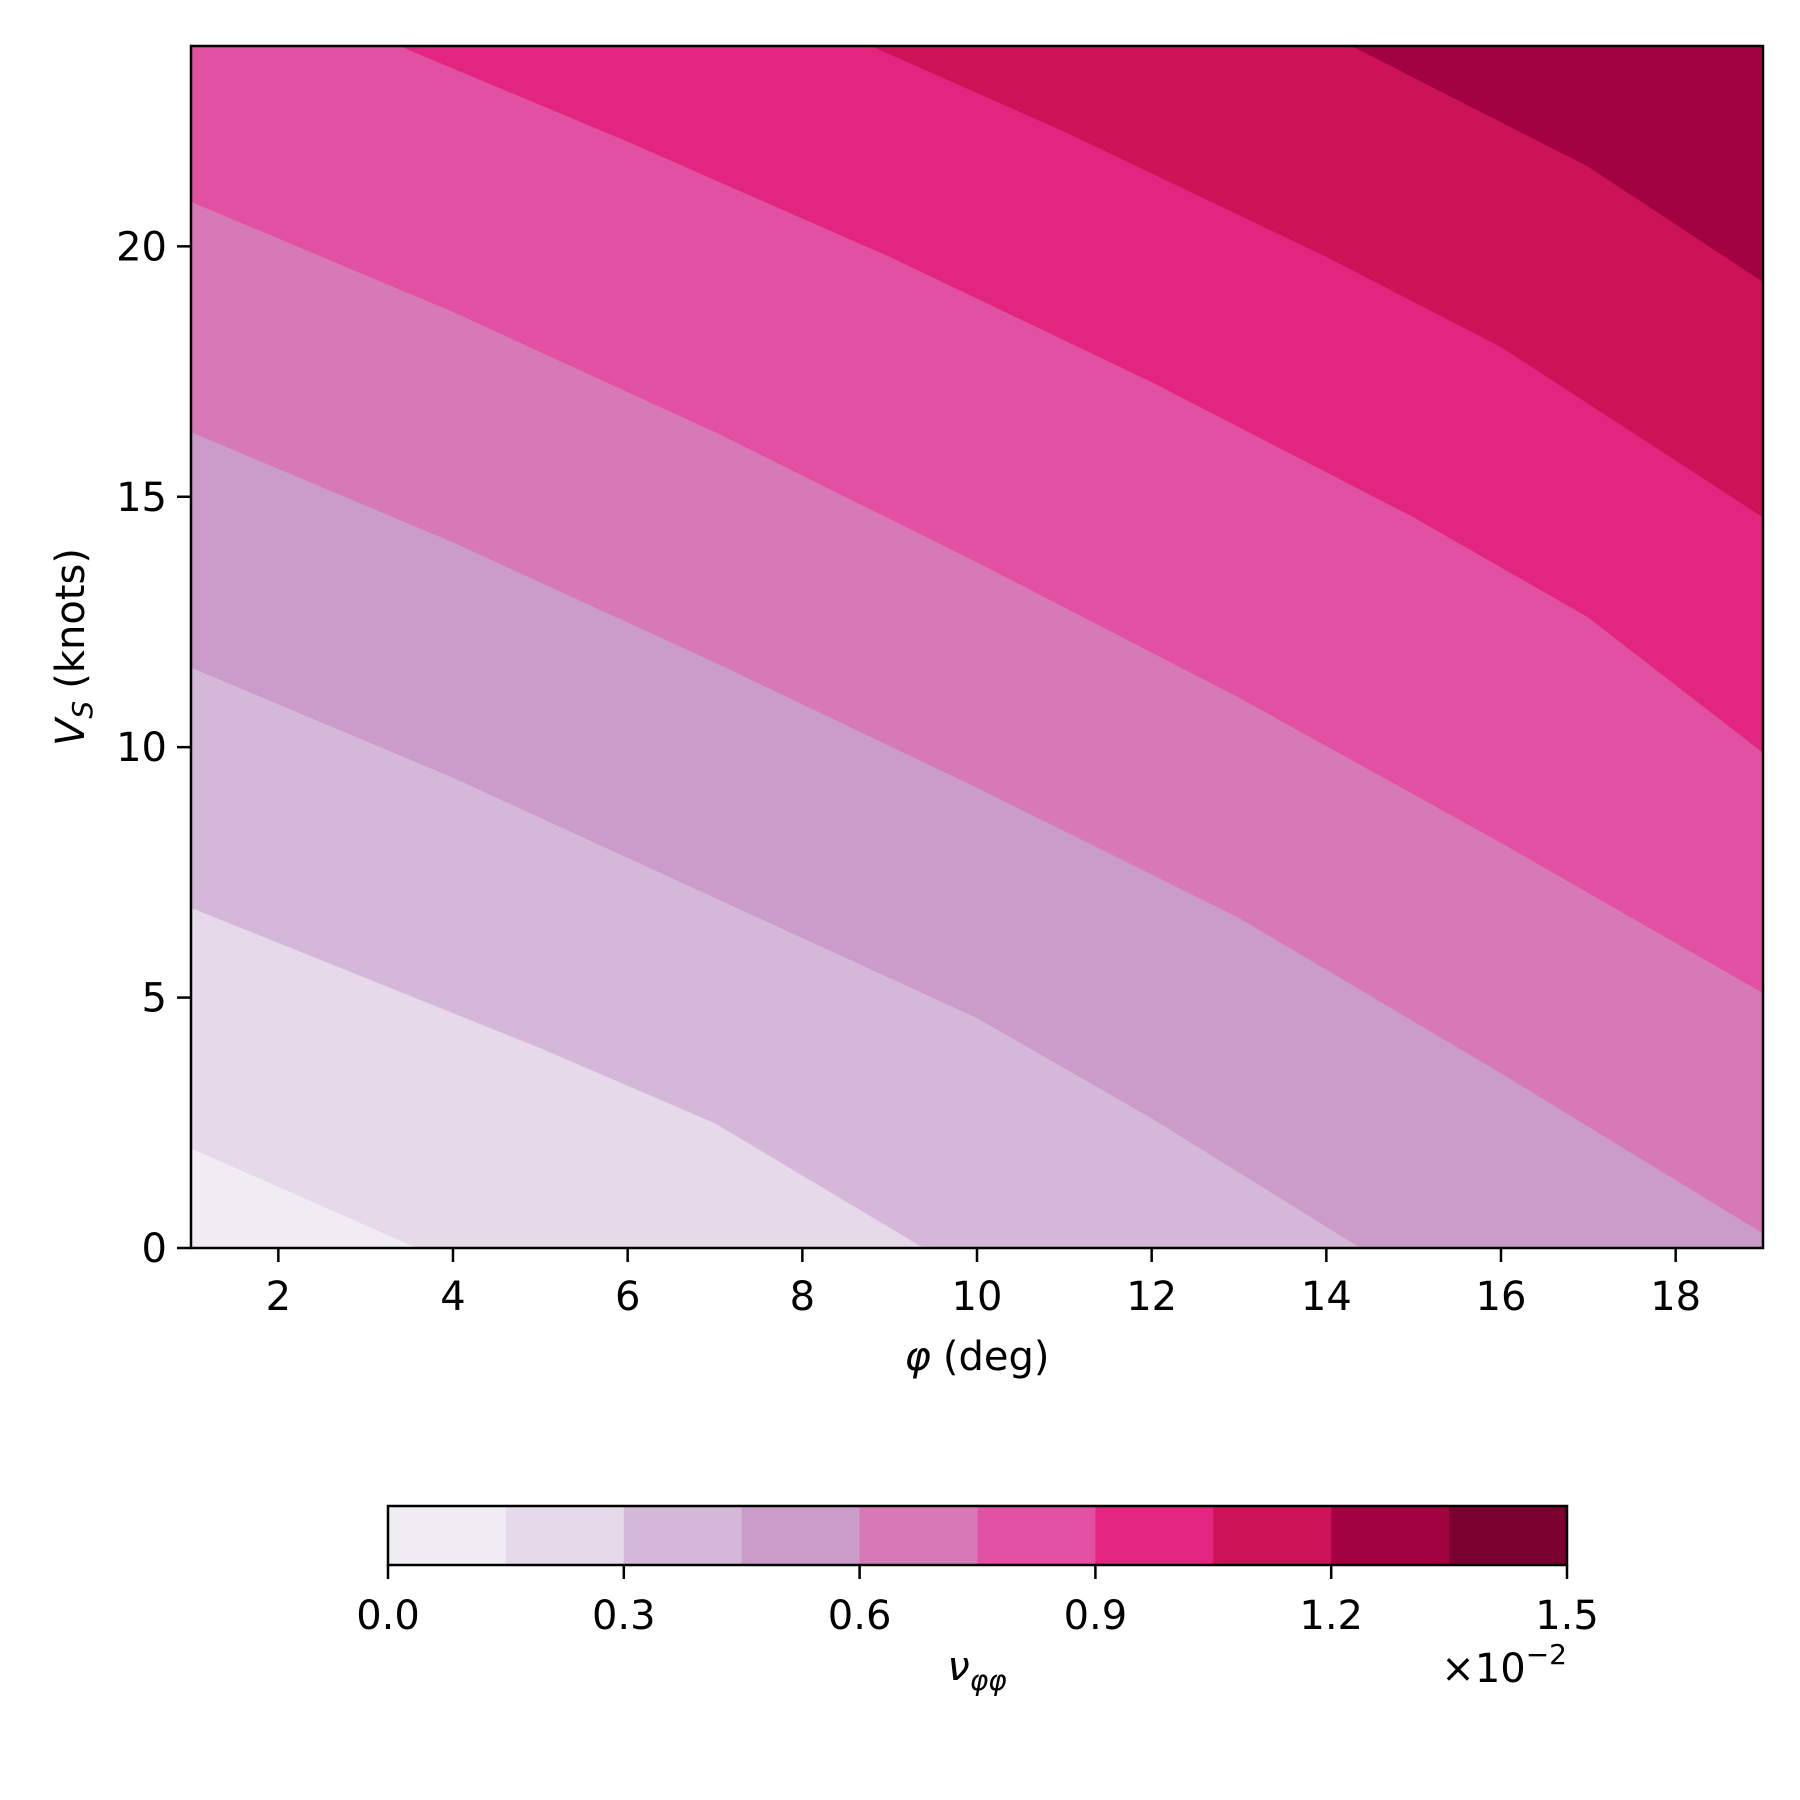 This screenshot has width=1800, height=1800. Describe the element at coordinates (996, 1357) in the screenshot. I see `x-axis-unit: (deg)` at that location.